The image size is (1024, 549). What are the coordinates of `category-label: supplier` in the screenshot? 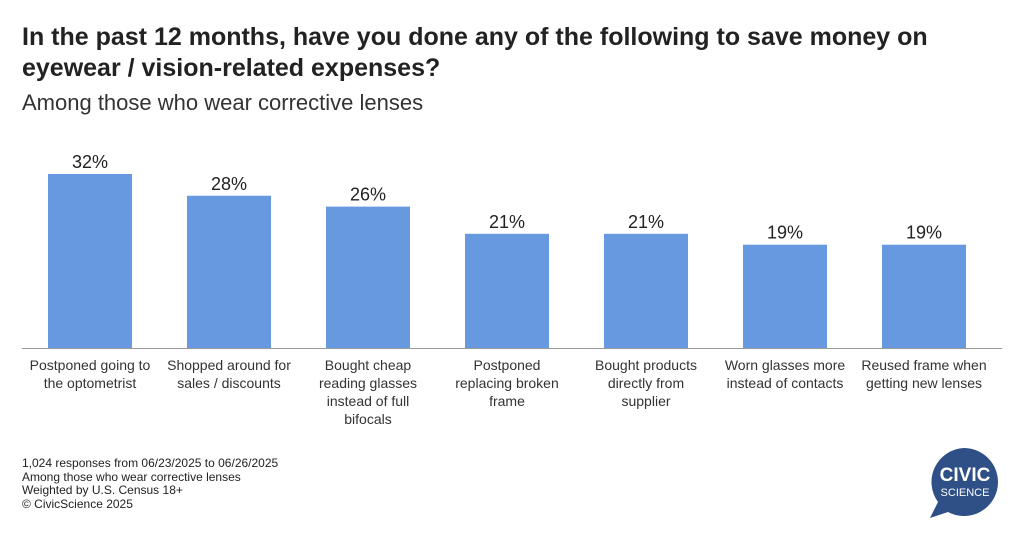 It's located at (645, 401).